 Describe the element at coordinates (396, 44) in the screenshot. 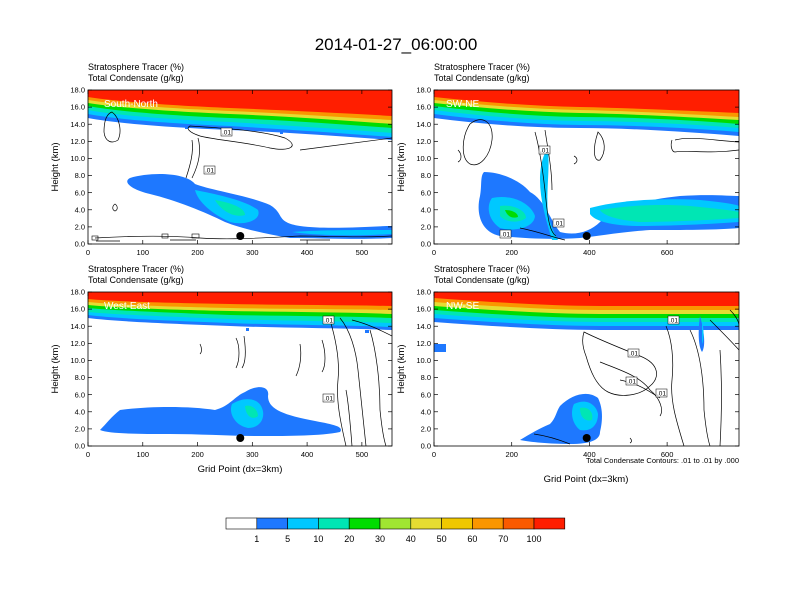

I see `figure-title: 2014-01-27_06:00:00` at that location.